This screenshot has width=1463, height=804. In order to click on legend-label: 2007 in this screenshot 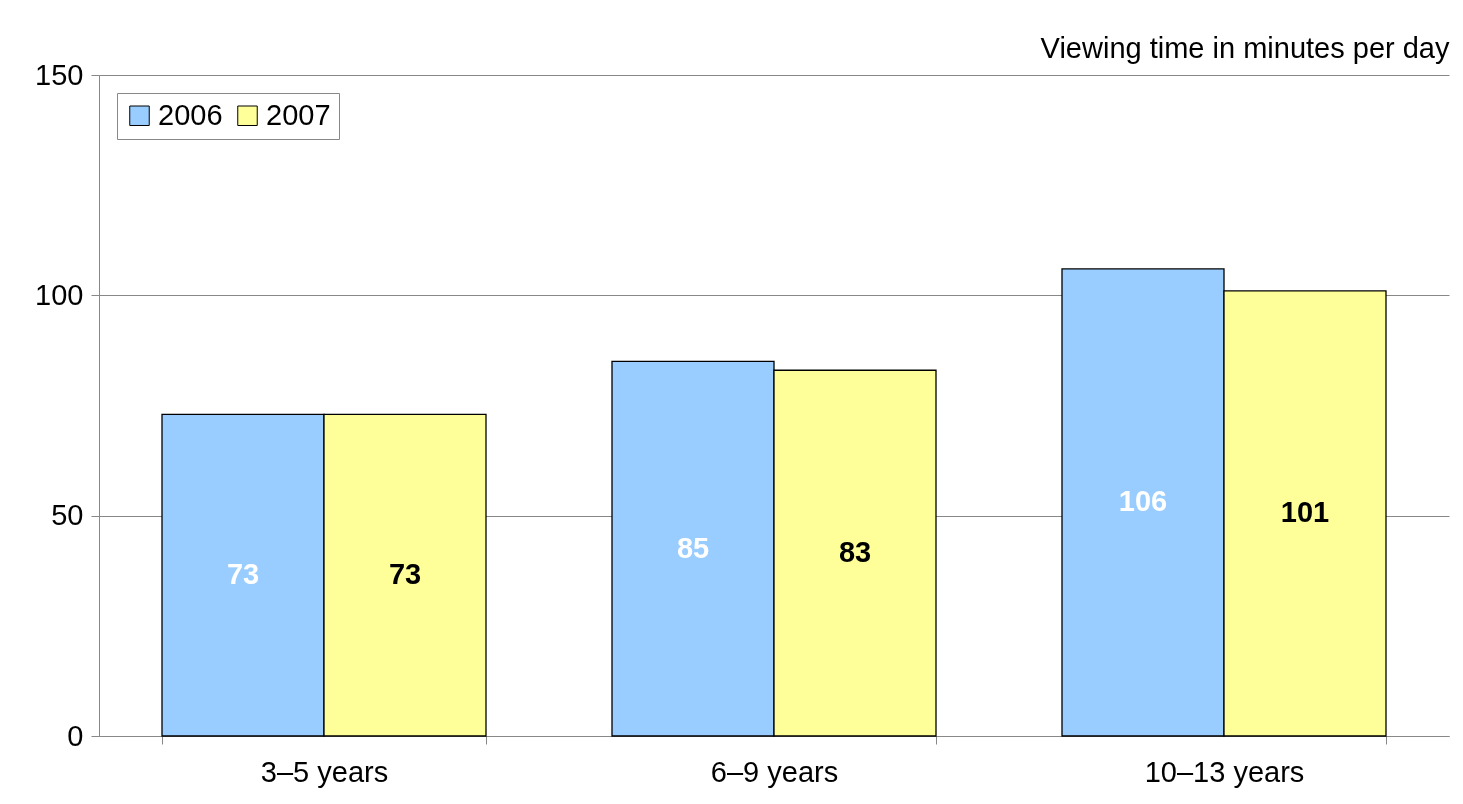, I will do `click(298, 114)`.